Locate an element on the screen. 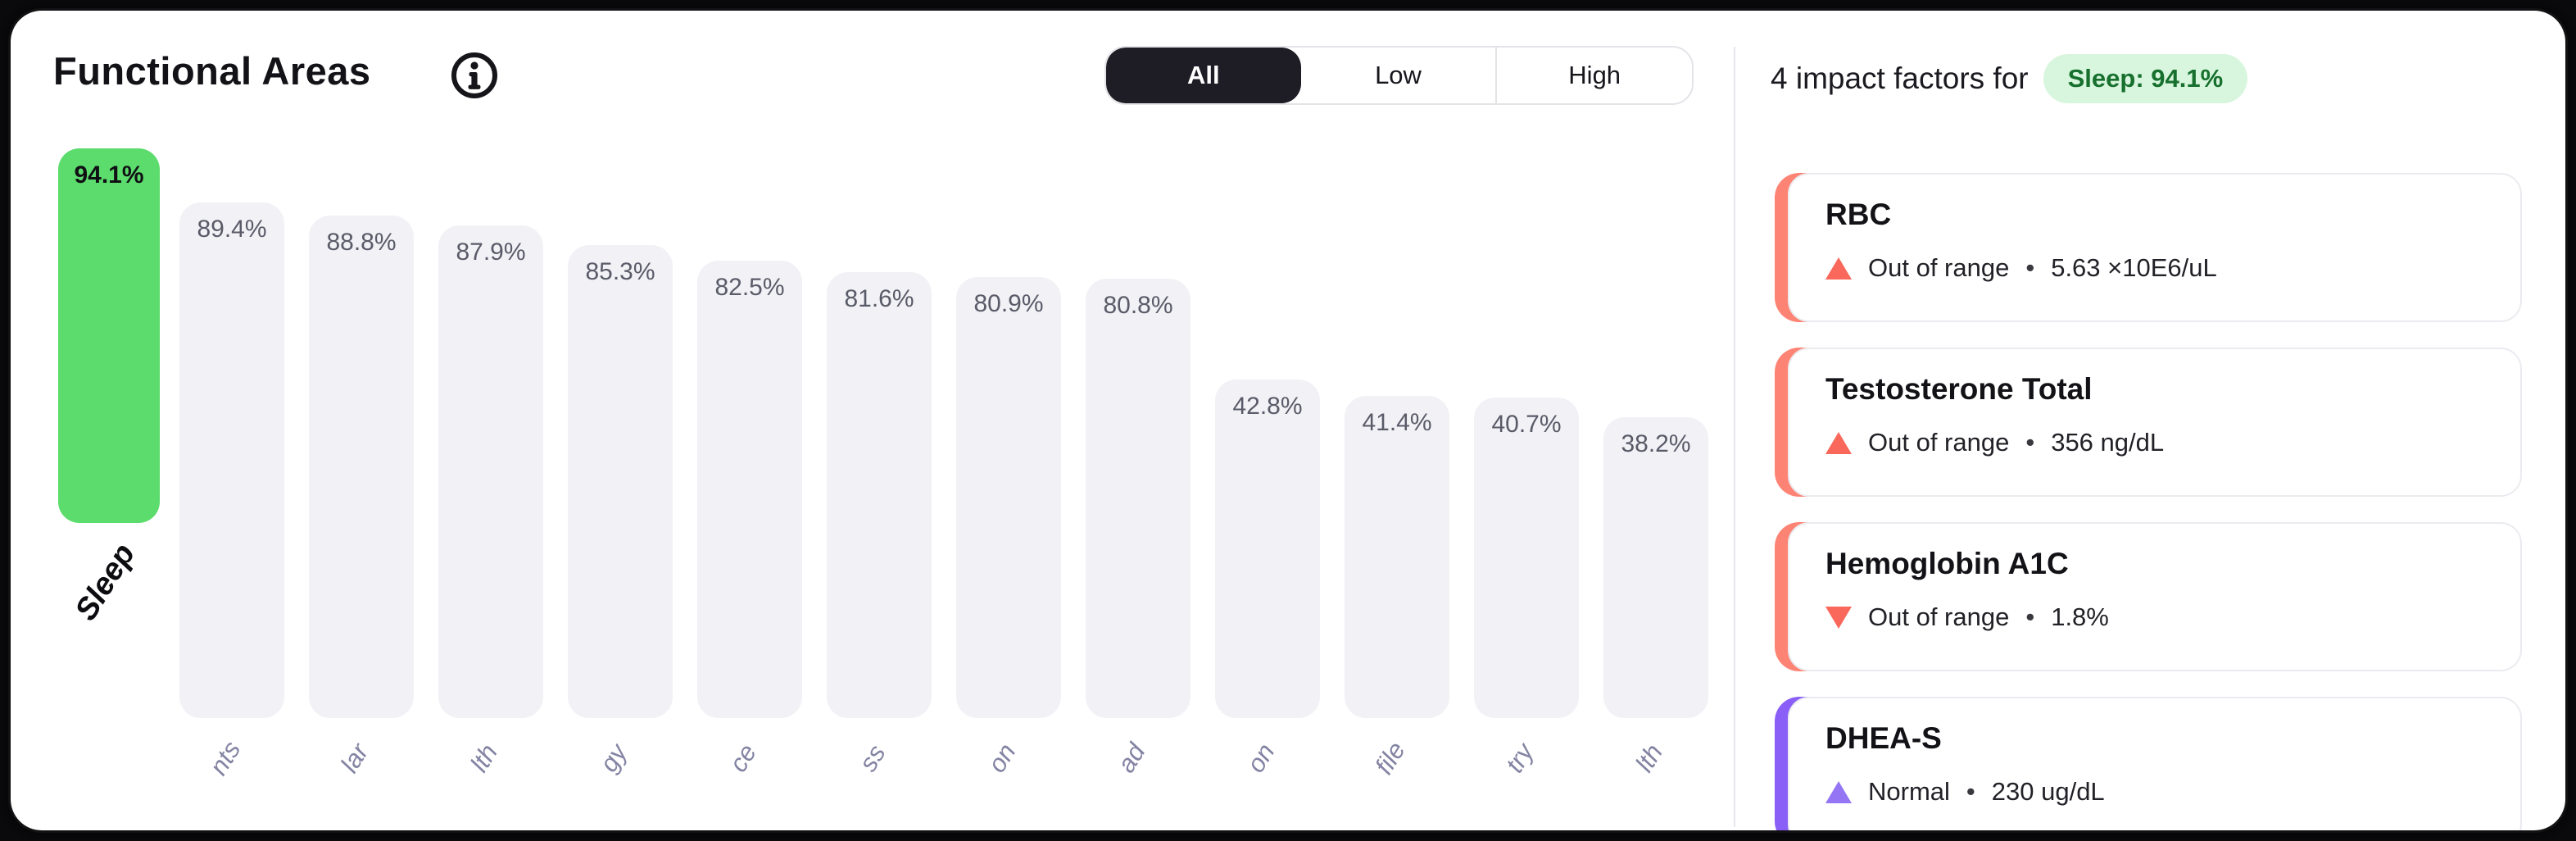  bar-category-label: try is located at coordinates (1519, 758).